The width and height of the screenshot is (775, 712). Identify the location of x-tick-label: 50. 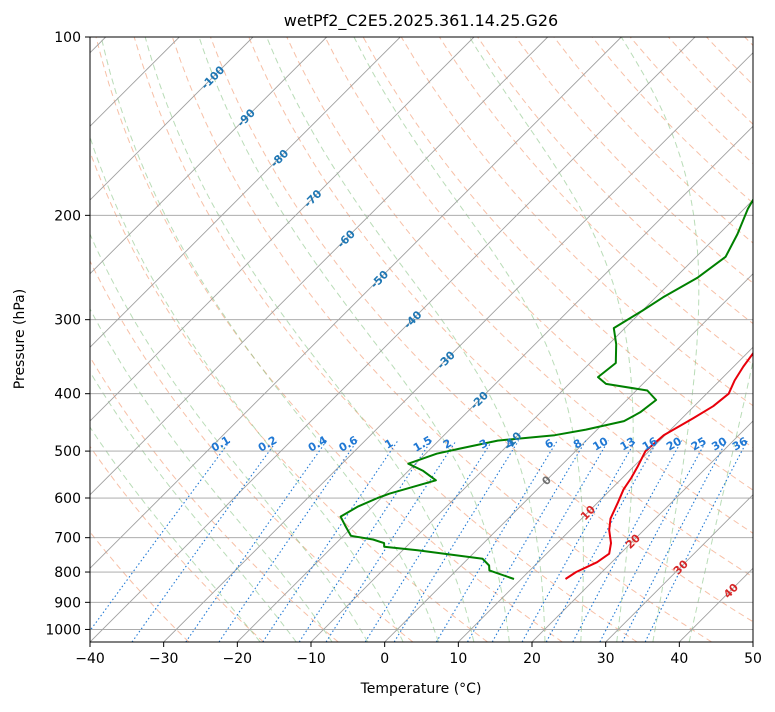
(753, 659).